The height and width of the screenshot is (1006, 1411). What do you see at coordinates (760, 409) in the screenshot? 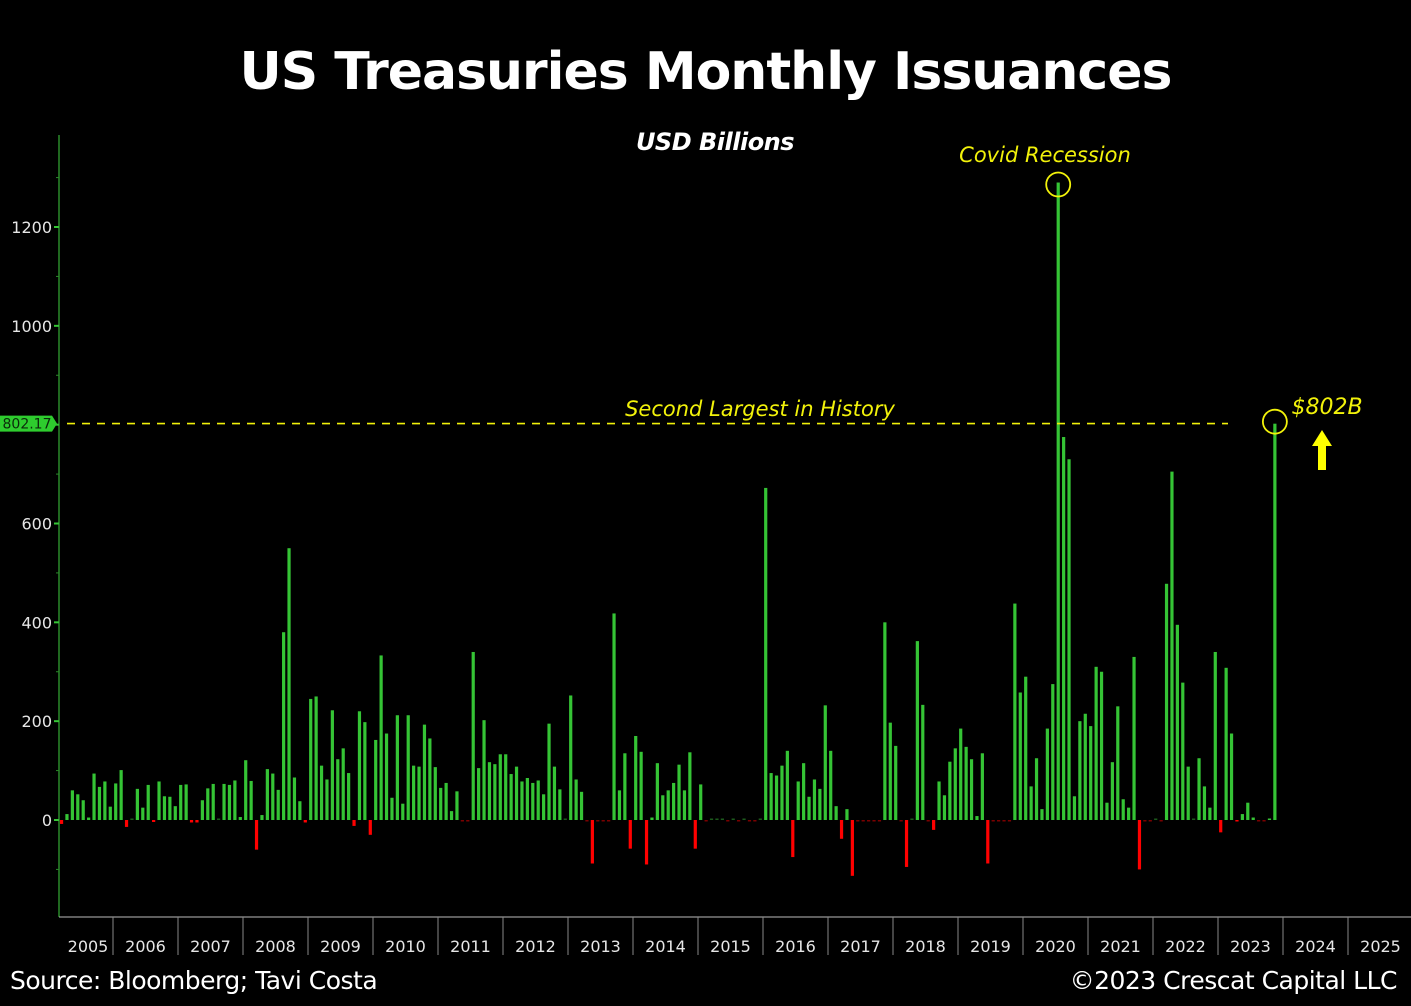
I see `annotation-second-largest: Second Largest in History` at bounding box center [760, 409].